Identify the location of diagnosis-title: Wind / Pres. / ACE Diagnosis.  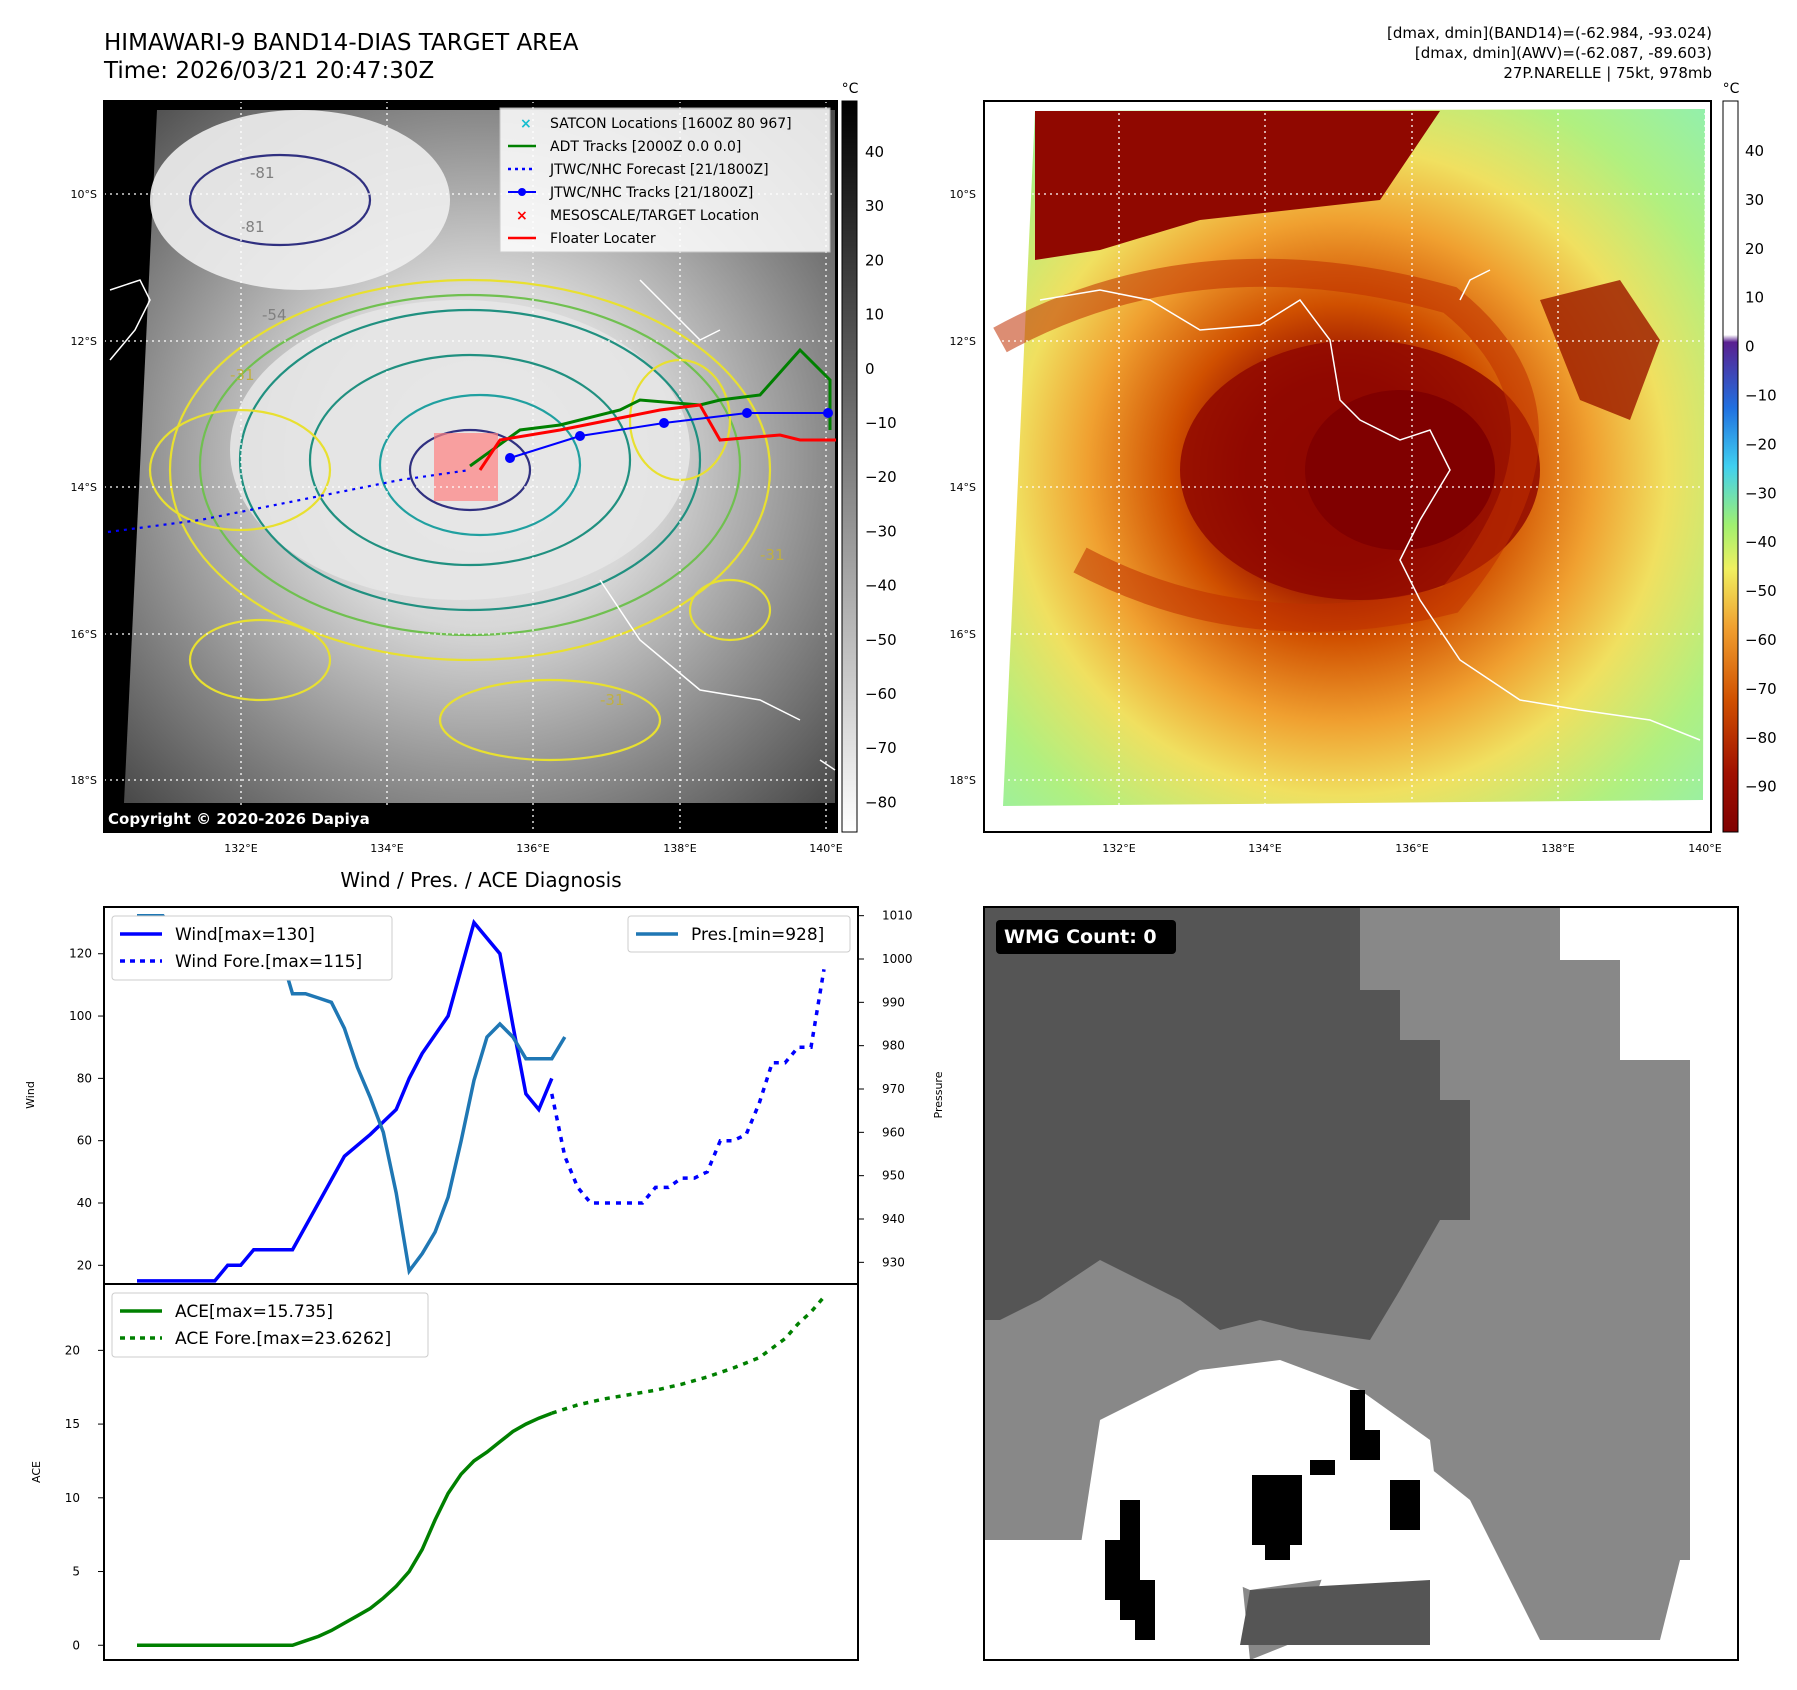
(480, 880).